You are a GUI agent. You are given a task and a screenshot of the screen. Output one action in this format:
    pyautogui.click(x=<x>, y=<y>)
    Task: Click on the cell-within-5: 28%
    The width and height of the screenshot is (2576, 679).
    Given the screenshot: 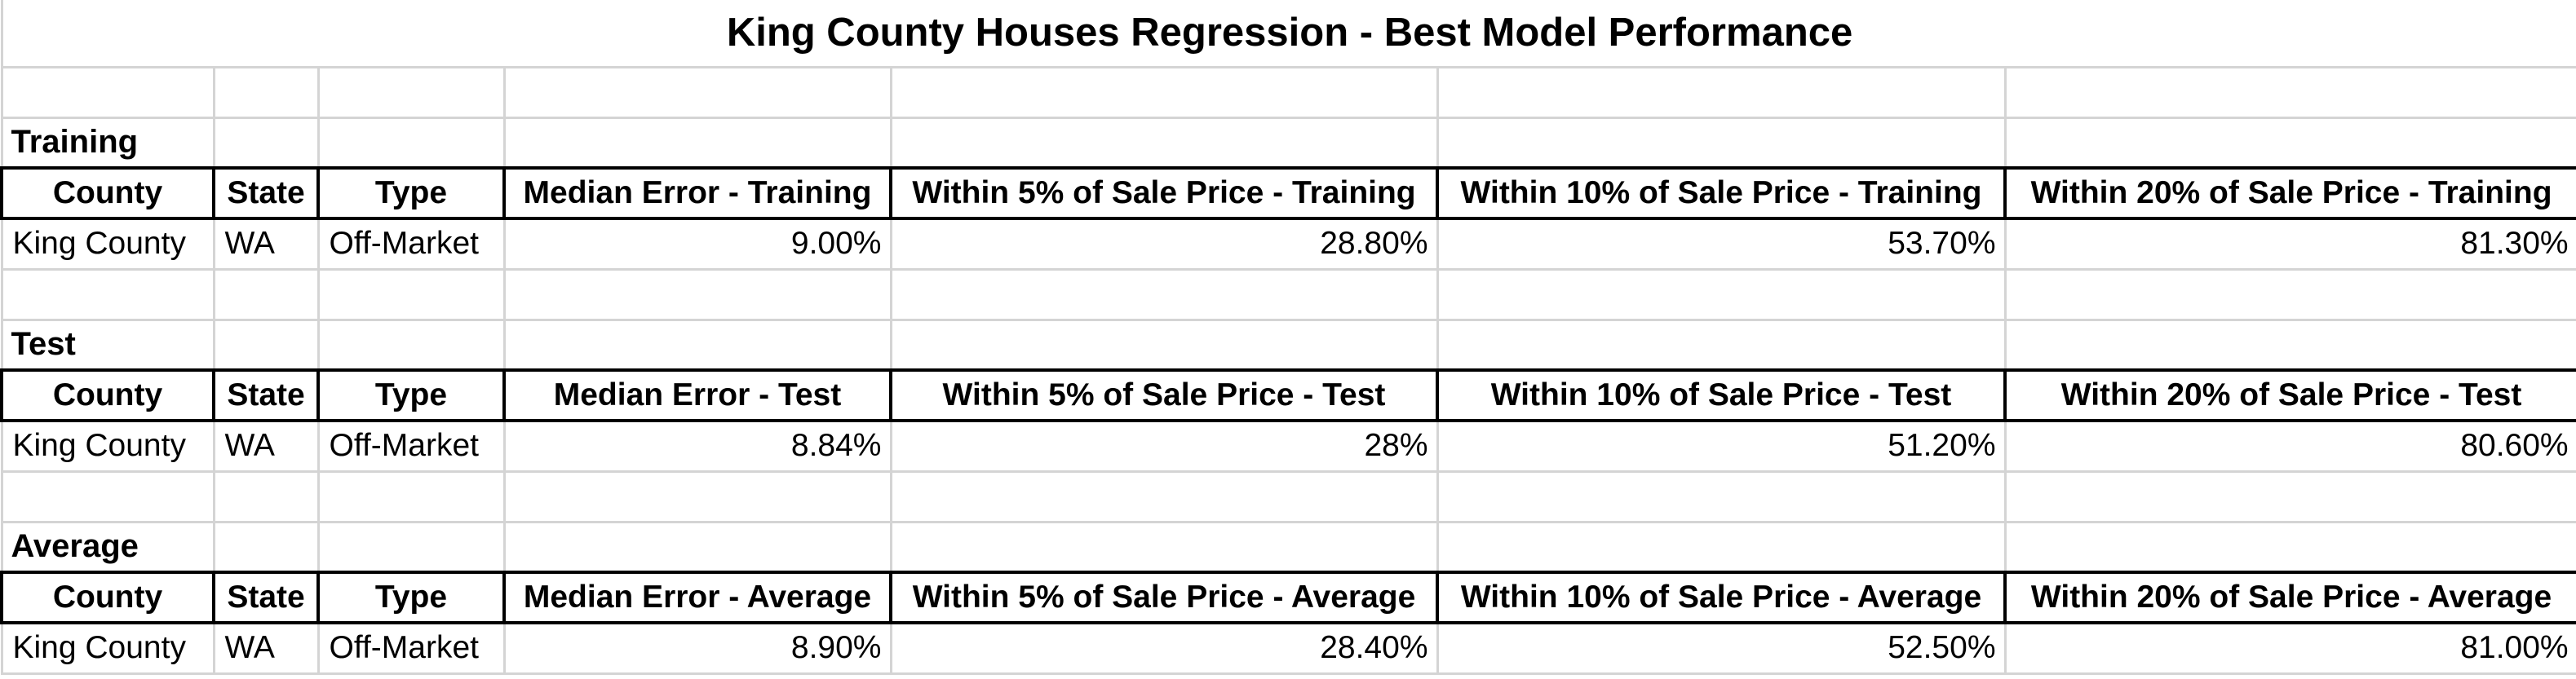 What is the action you would take?
    pyautogui.click(x=1164, y=446)
    